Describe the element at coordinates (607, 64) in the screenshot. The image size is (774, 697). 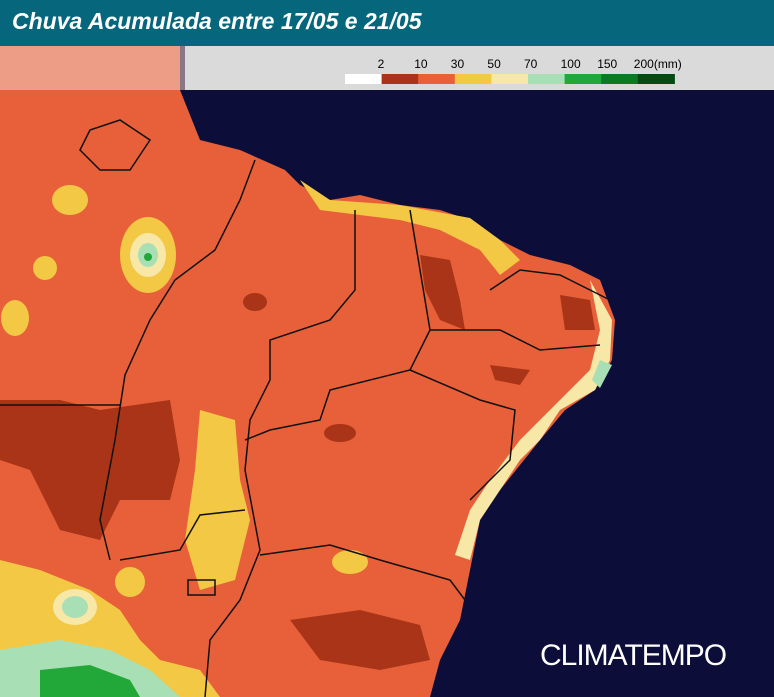
I see `legend-label: 150` at that location.